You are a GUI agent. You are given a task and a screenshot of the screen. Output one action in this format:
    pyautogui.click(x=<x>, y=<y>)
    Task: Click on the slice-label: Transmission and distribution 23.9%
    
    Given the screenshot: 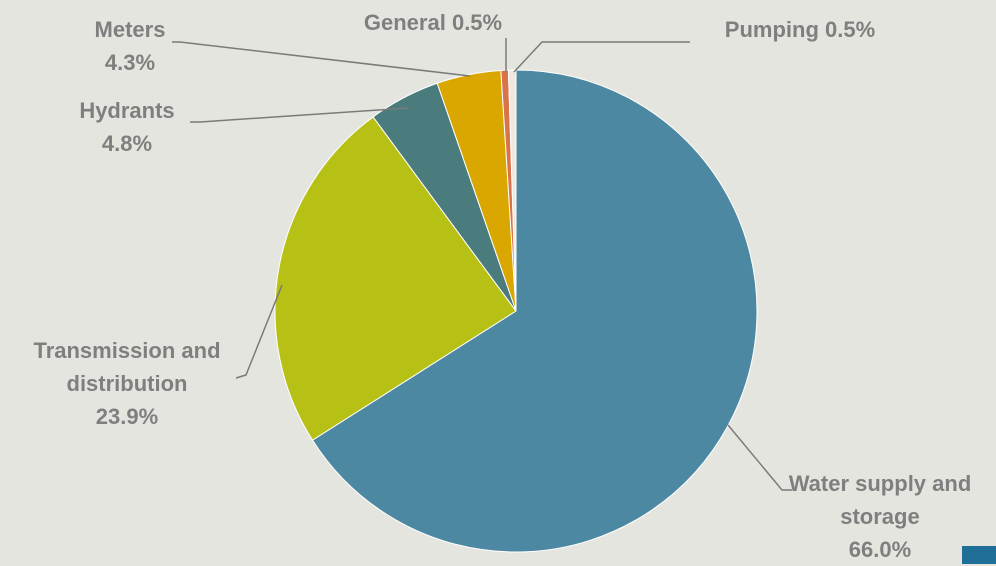 What is the action you would take?
    pyautogui.click(x=127, y=383)
    